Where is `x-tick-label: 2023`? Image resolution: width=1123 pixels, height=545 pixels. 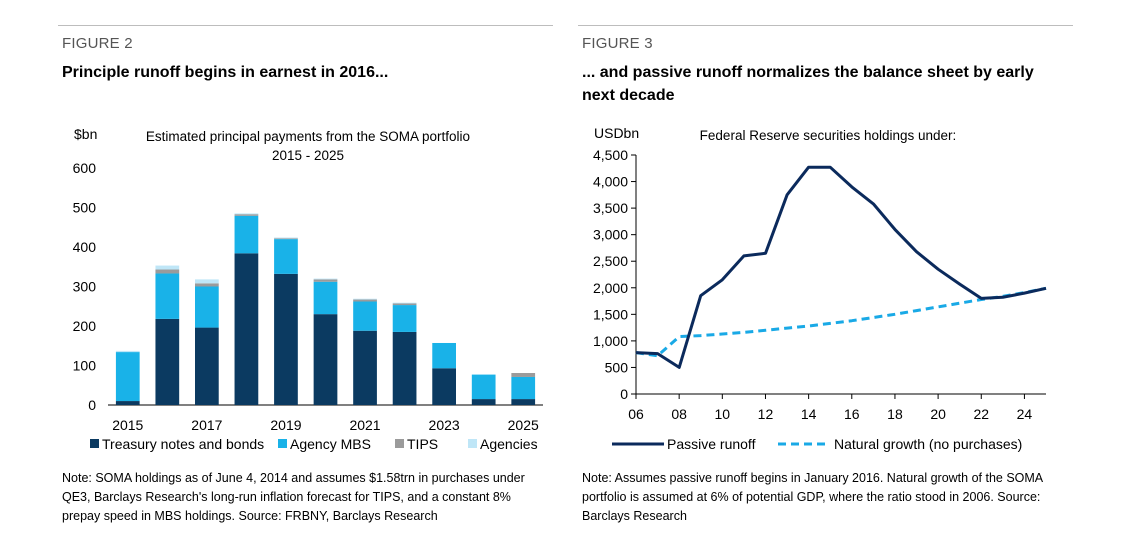 x-tick-label: 2023 is located at coordinates (444, 425).